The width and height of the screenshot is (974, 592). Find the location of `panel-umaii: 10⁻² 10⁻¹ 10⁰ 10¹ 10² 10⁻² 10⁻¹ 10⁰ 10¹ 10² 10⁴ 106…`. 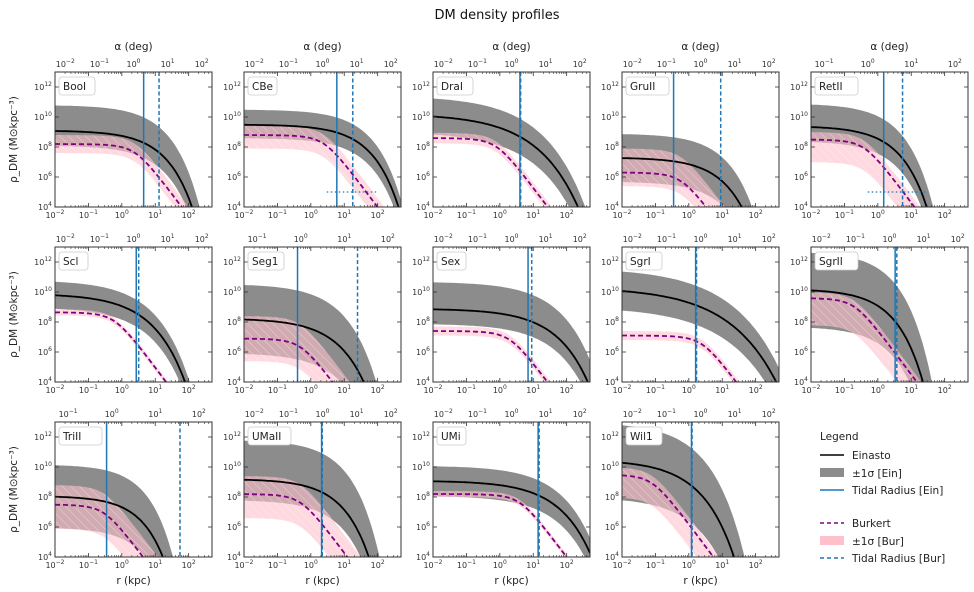

panel-umaii: 10⁻² 10⁻¹ 10⁰ 10¹ 10² 10⁻² 10⁻¹ 10⁰ 10¹ 10² 10⁴ 106… is located at coordinates (312, 497).